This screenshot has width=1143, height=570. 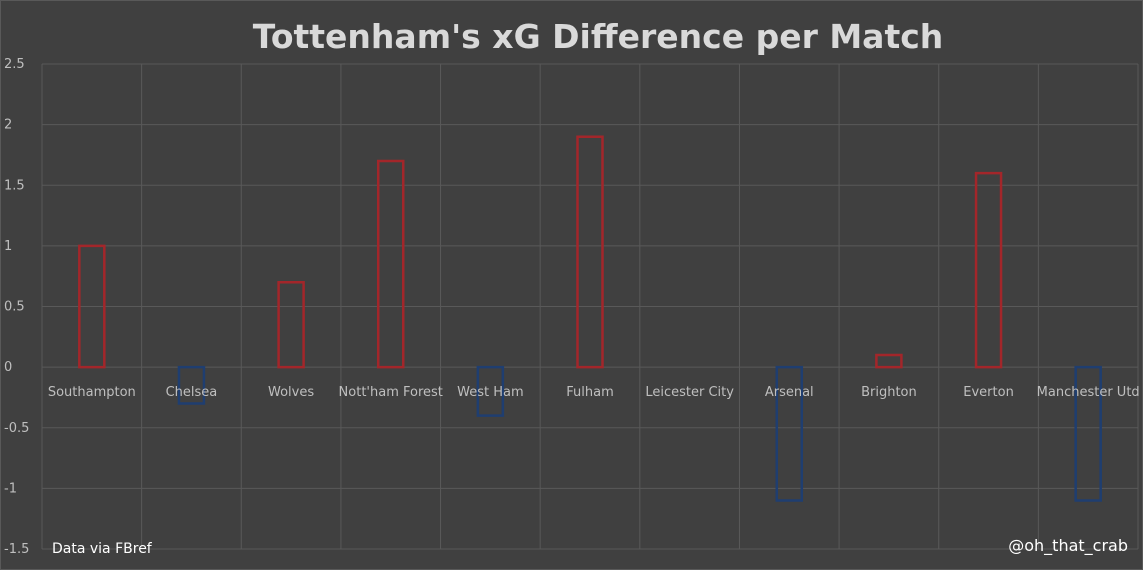 I want to click on x-tick-label: West Ham, so click(x=490, y=392).